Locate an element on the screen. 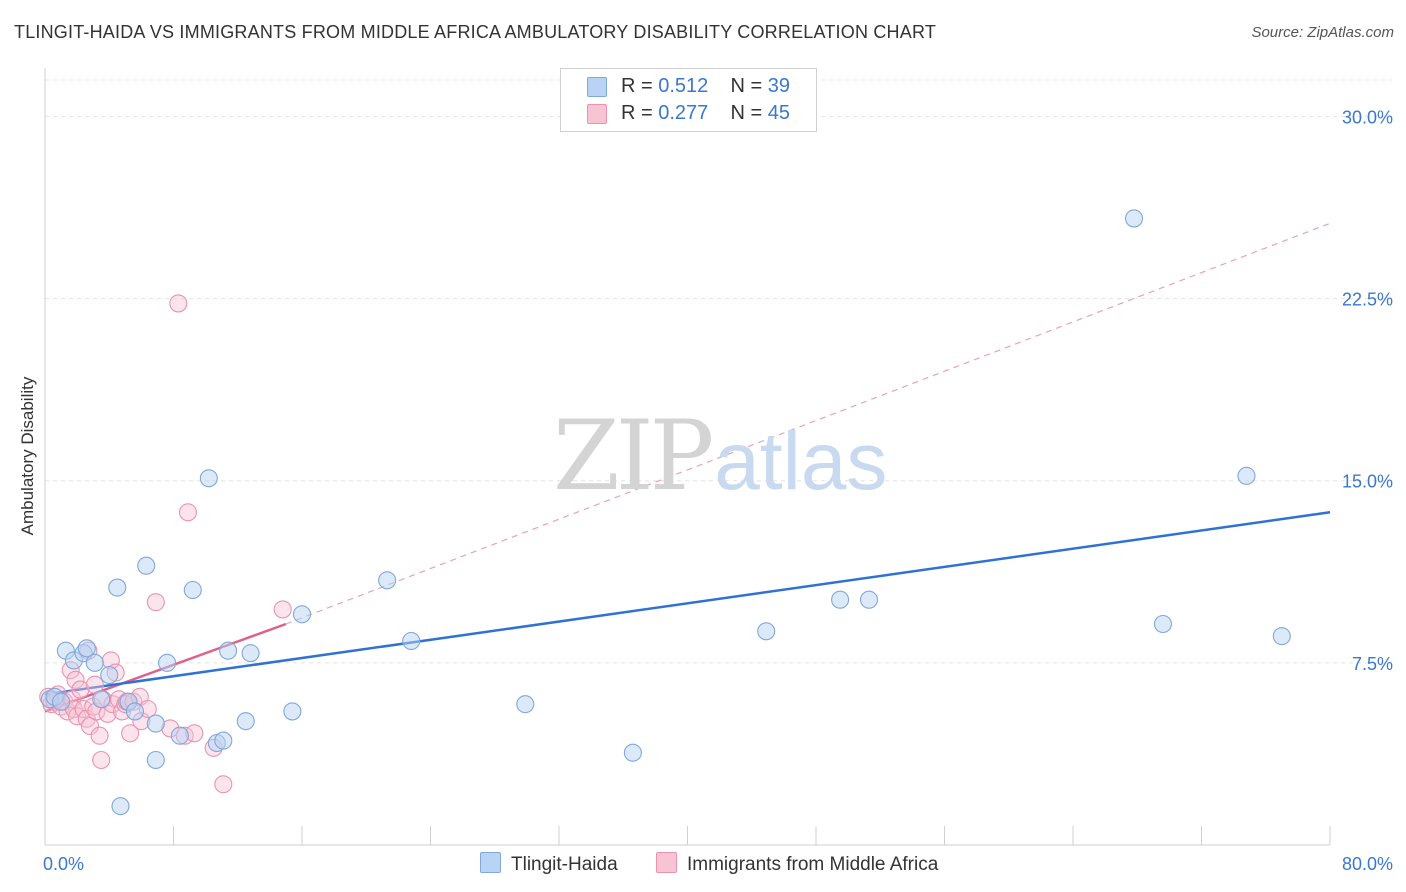 The width and height of the screenshot is (1406, 892). legend: R = 0.512 N = 39 R = 0.277 N = 45 is located at coordinates (688, 100).